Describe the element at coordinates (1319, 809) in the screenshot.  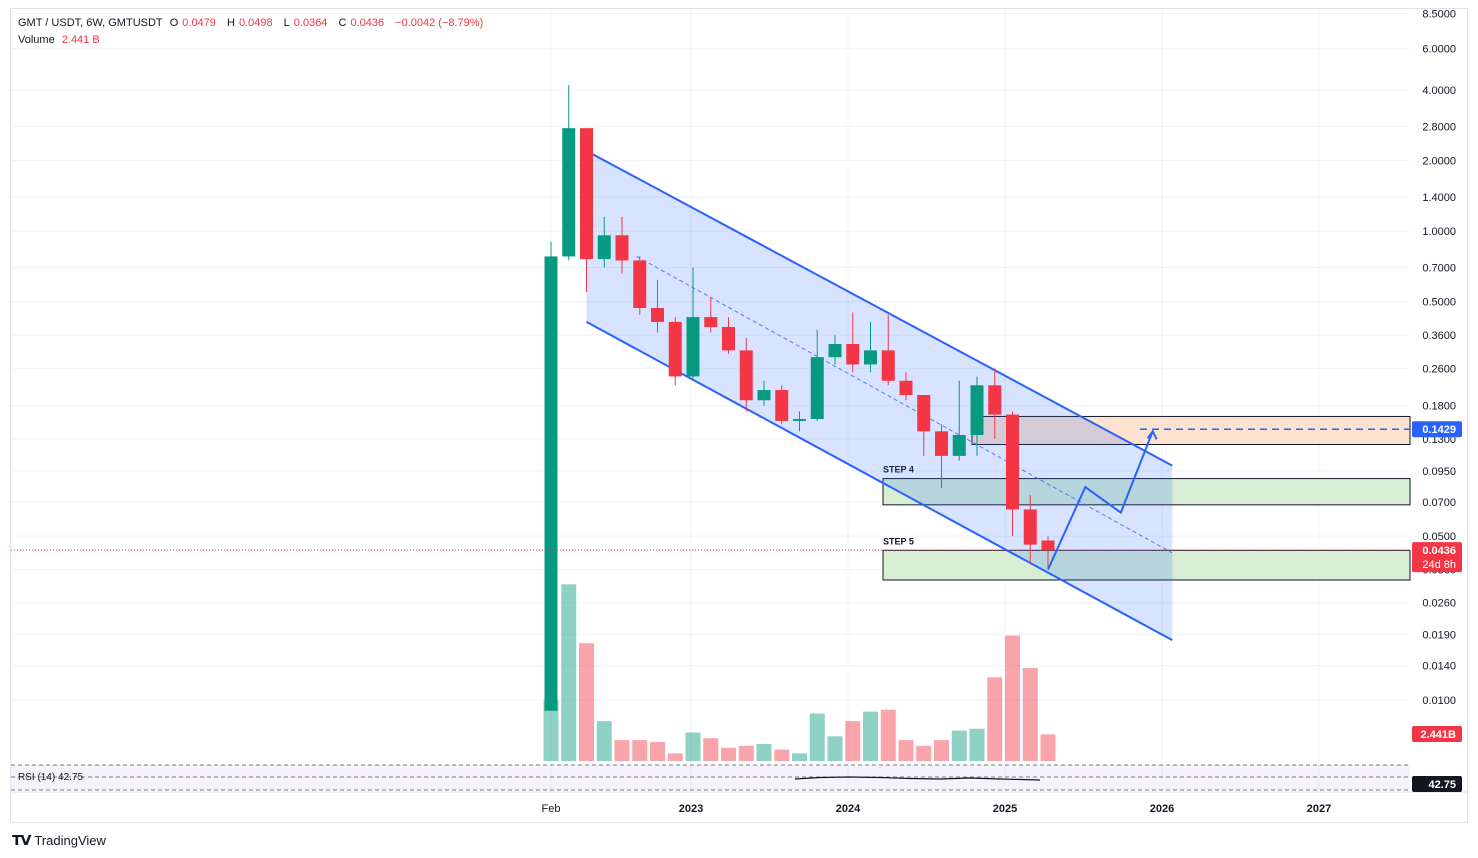
I see `time-tick-label: 2027` at that location.